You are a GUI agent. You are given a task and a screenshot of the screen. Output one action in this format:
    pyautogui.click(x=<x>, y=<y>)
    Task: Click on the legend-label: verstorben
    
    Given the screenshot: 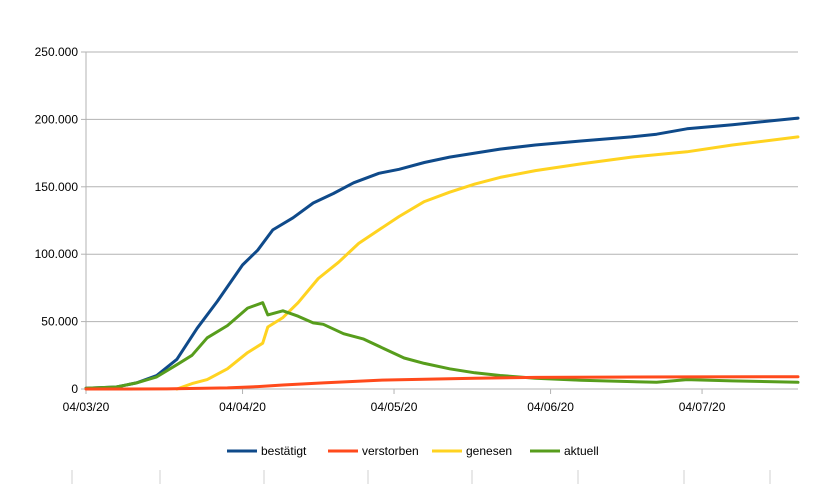 What is the action you would take?
    pyautogui.click(x=390, y=451)
    